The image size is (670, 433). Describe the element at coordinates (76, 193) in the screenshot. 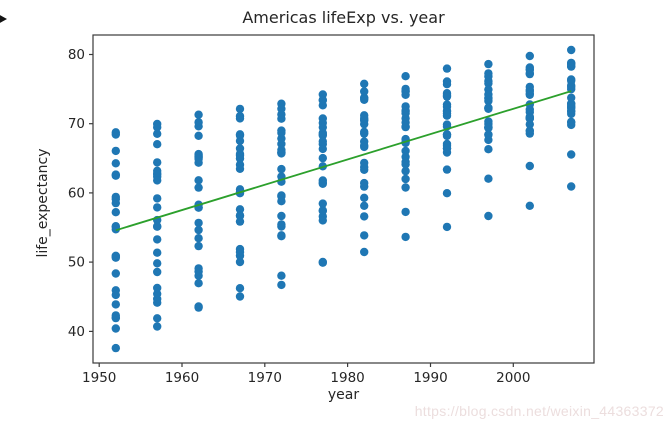

I see `y-tick-label: 60` at that location.